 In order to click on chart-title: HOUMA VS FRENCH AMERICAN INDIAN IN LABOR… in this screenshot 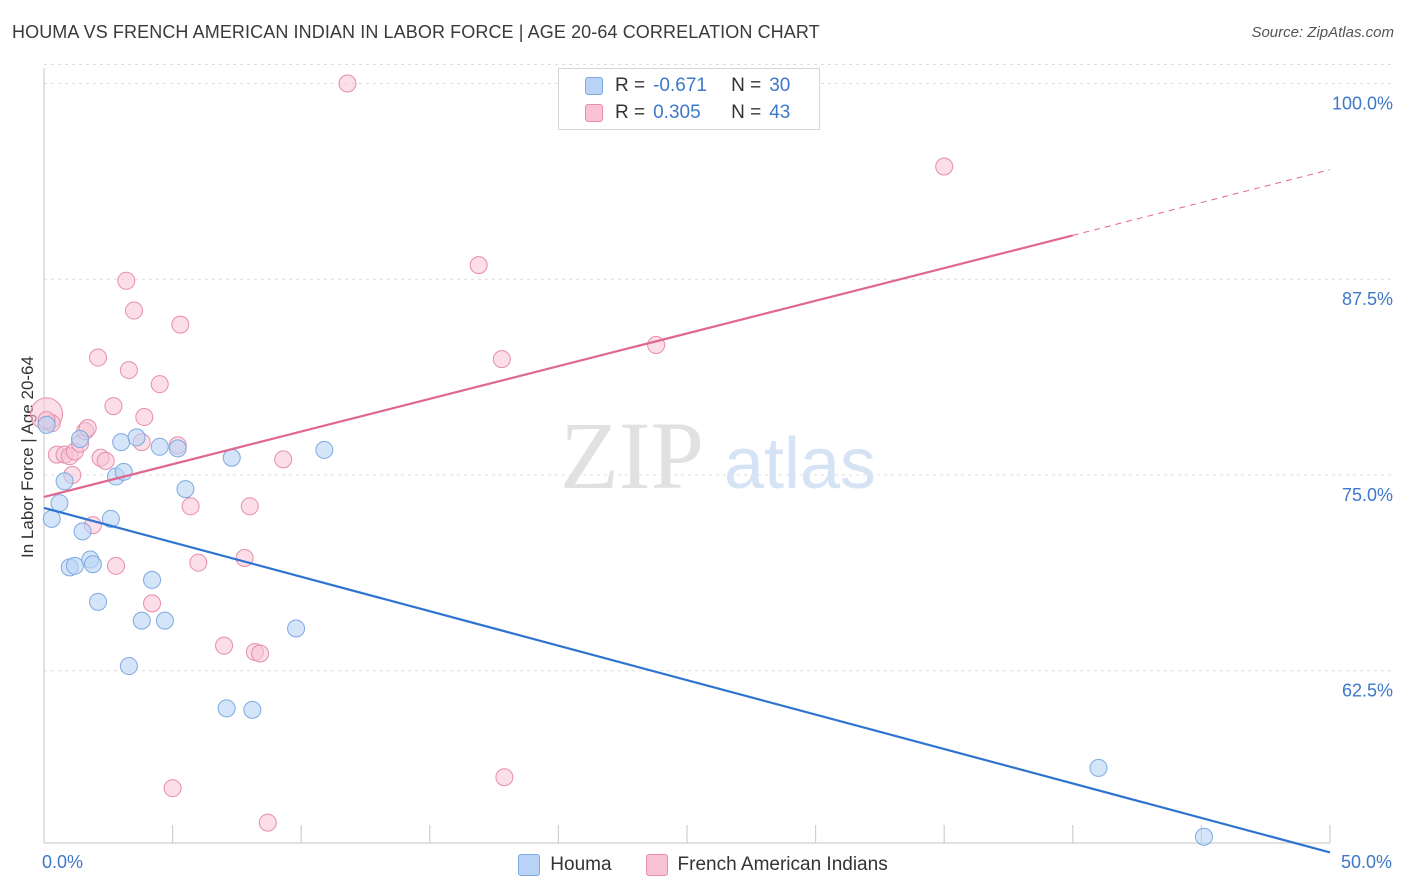, I will do `click(416, 32)`.